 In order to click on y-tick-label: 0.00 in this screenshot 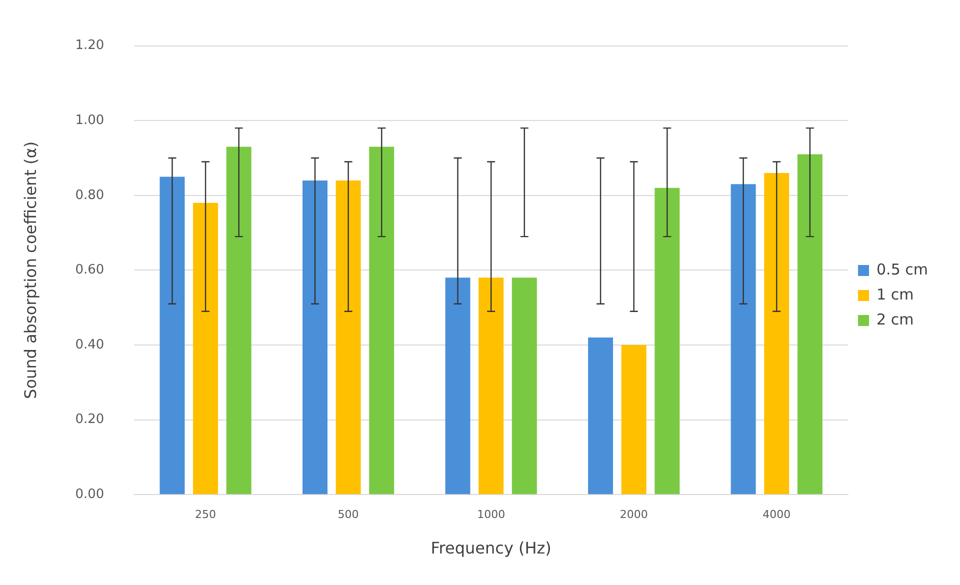, I will do `click(89, 494)`.